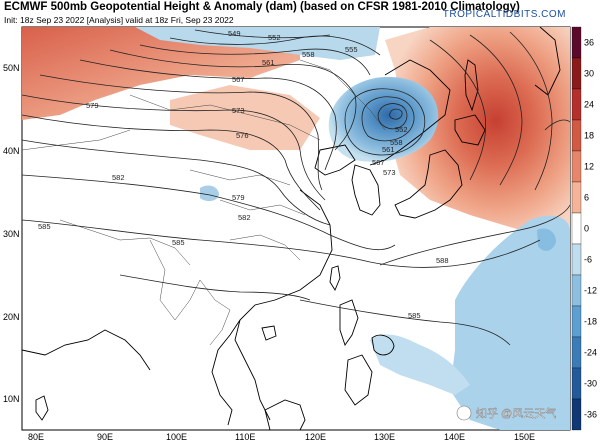 Image resolution: width=600 pixels, height=443 pixels. Describe the element at coordinates (176, 437) in the screenshot. I see `lon-label: 100E` at that location.